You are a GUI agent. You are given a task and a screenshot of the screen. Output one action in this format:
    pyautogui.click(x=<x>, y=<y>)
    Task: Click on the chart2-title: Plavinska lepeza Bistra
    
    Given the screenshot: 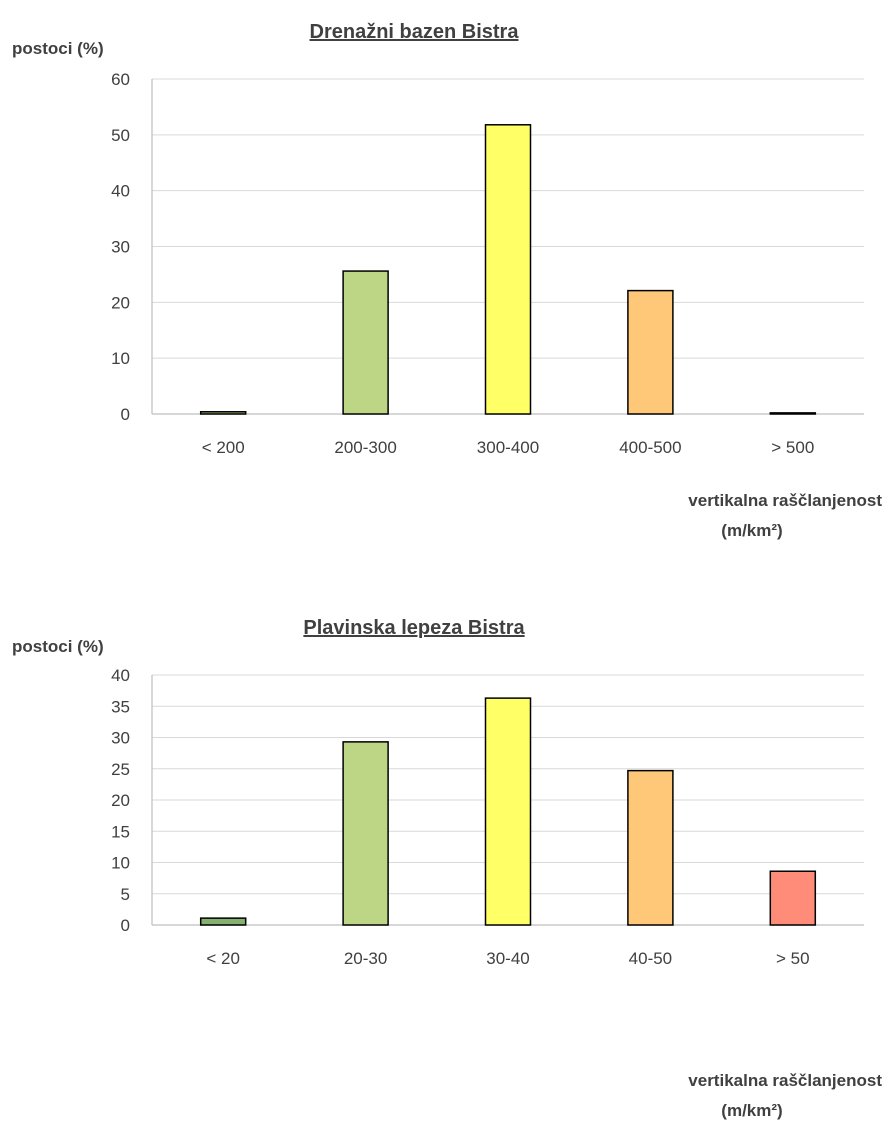 What is the action you would take?
    pyautogui.click(x=414, y=628)
    